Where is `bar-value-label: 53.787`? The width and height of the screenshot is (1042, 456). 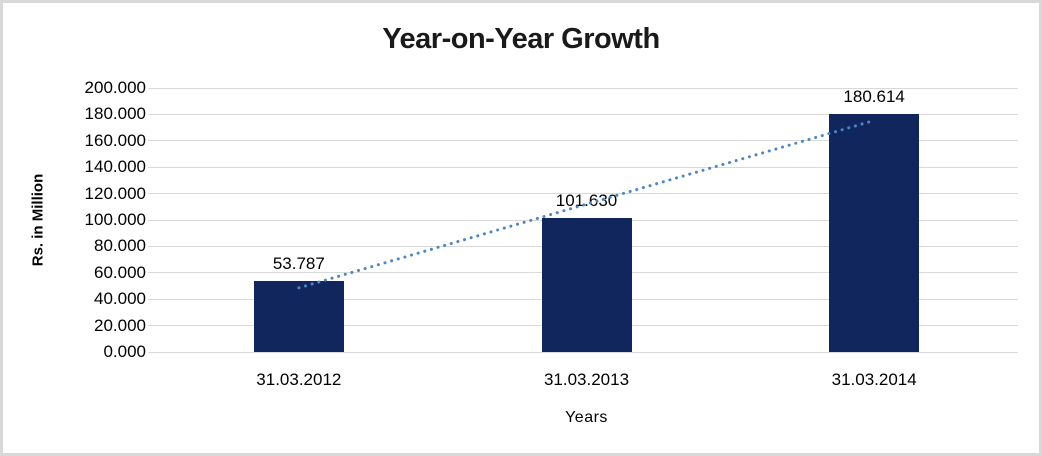
bar-value-label: 53.787 is located at coordinates (298, 263).